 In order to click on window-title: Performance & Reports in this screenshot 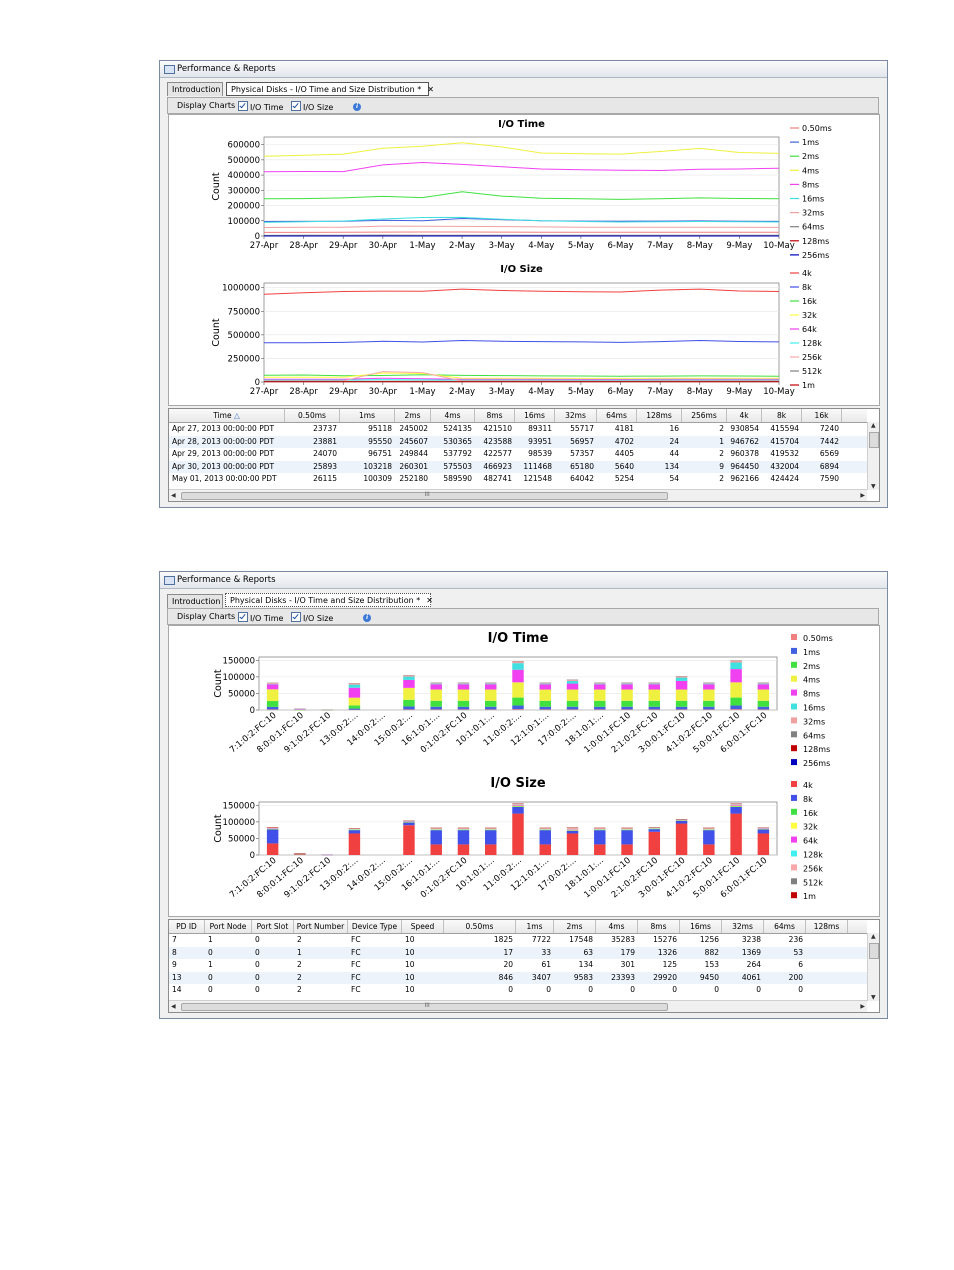, I will do `click(226, 580)`.